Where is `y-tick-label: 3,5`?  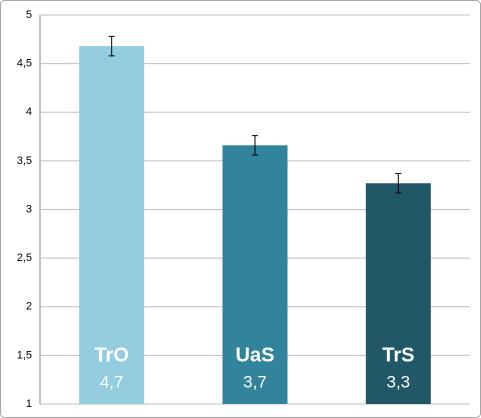
y-tick-label: 3,5 is located at coordinates (24, 161).